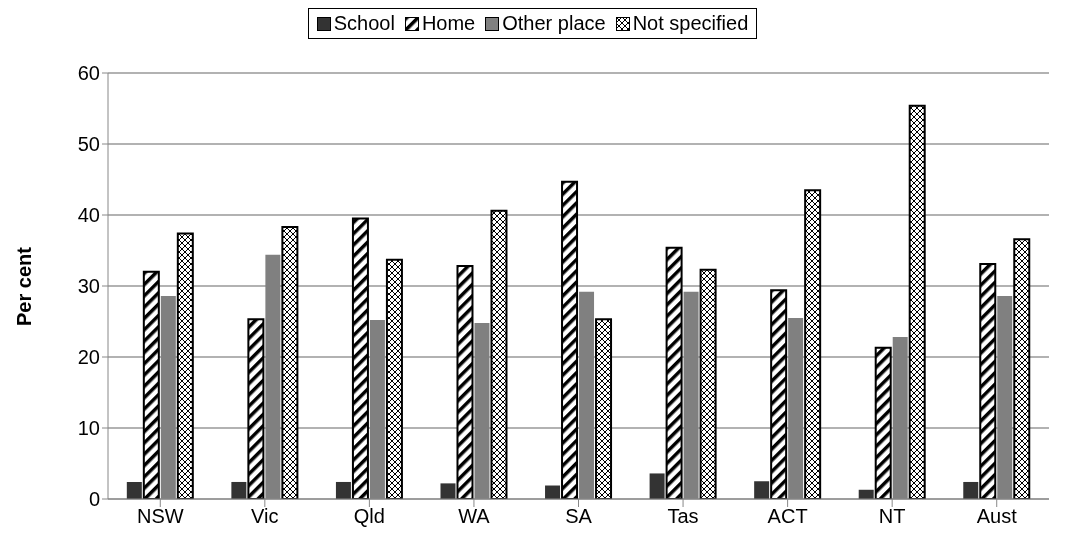  I want to click on legend-label: School, so click(364, 23).